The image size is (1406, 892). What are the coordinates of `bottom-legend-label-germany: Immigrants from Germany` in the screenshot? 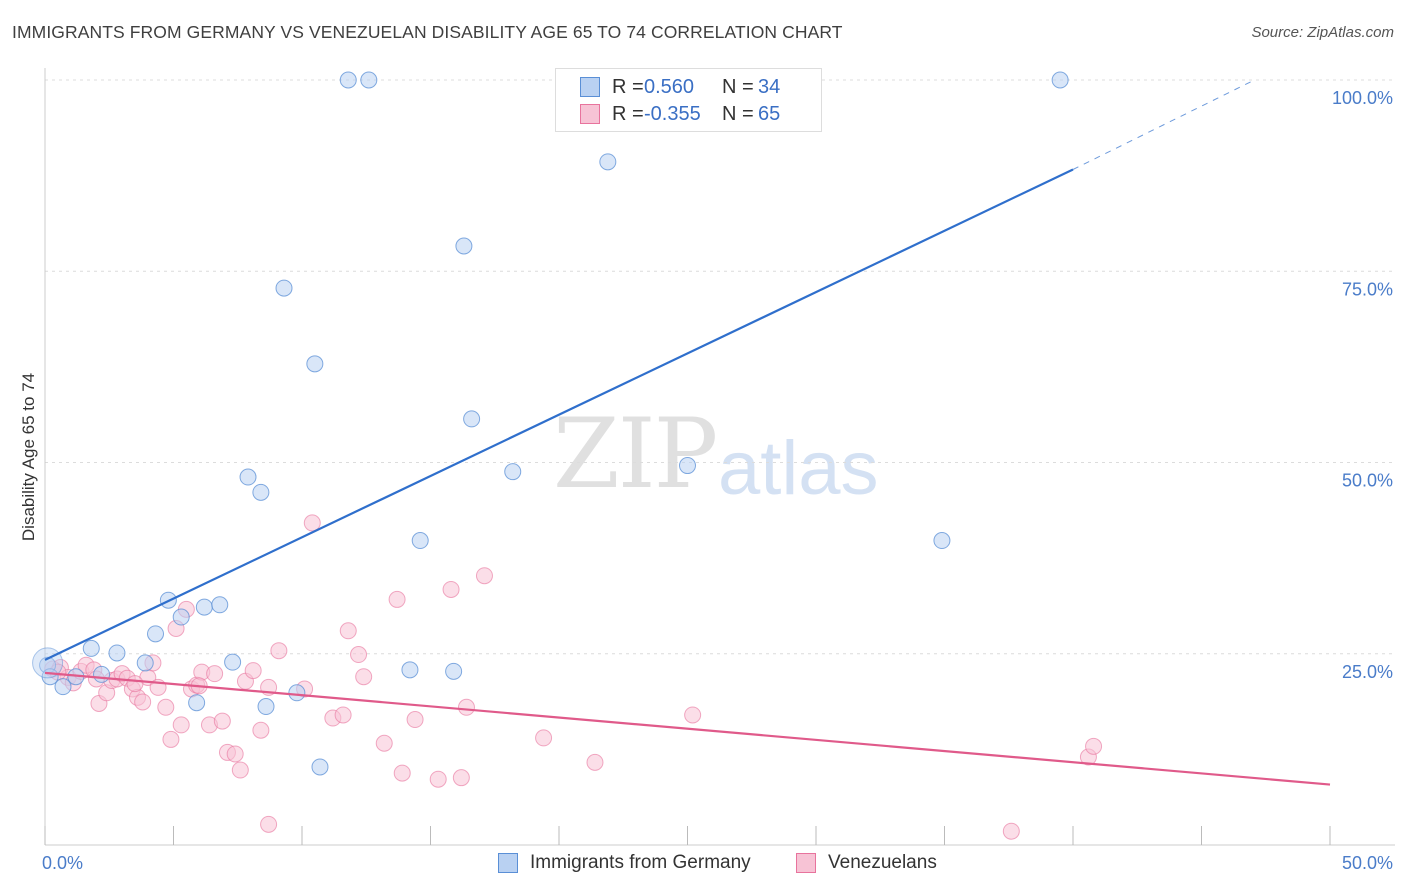 It's located at (640, 862).